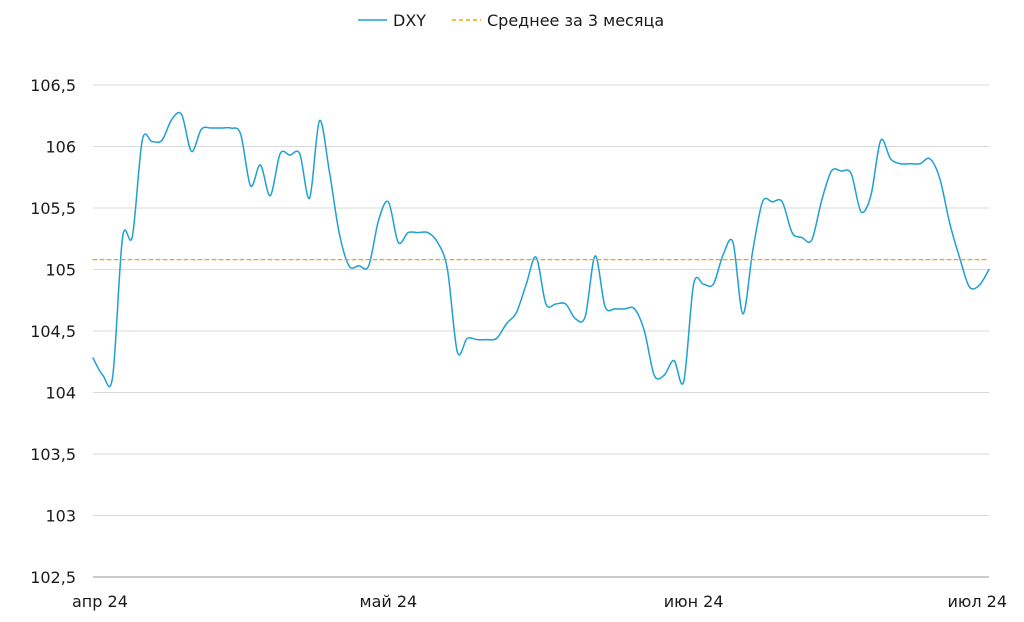  I want to click on legend-label-3m-average: Среднее за 3 месяца, so click(575, 20).